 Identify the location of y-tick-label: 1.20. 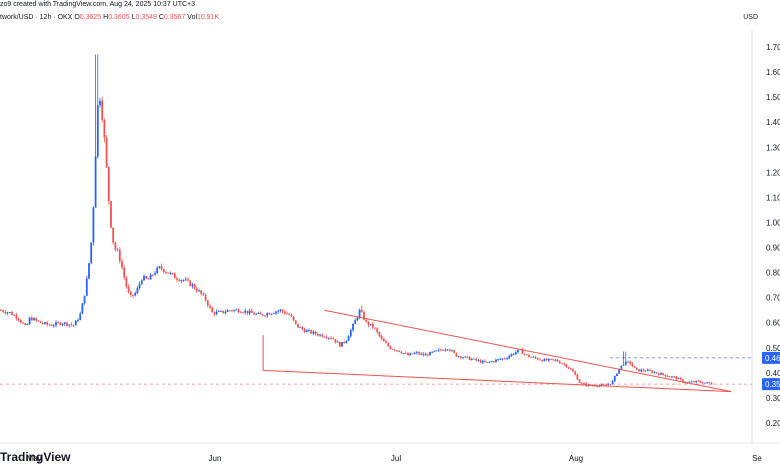
(773, 172).